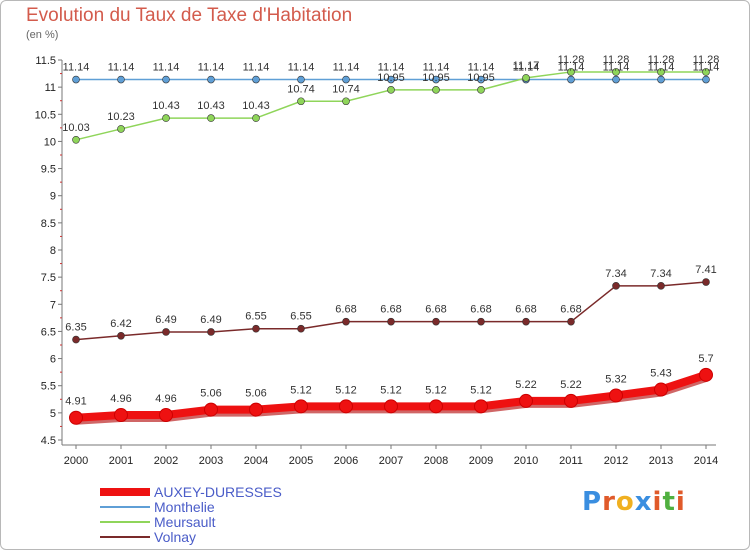 The height and width of the screenshot is (550, 750). What do you see at coordinates (570, 385) in the screenshot?
I see `data-label: 5.22` at bounding box center [570, 385].